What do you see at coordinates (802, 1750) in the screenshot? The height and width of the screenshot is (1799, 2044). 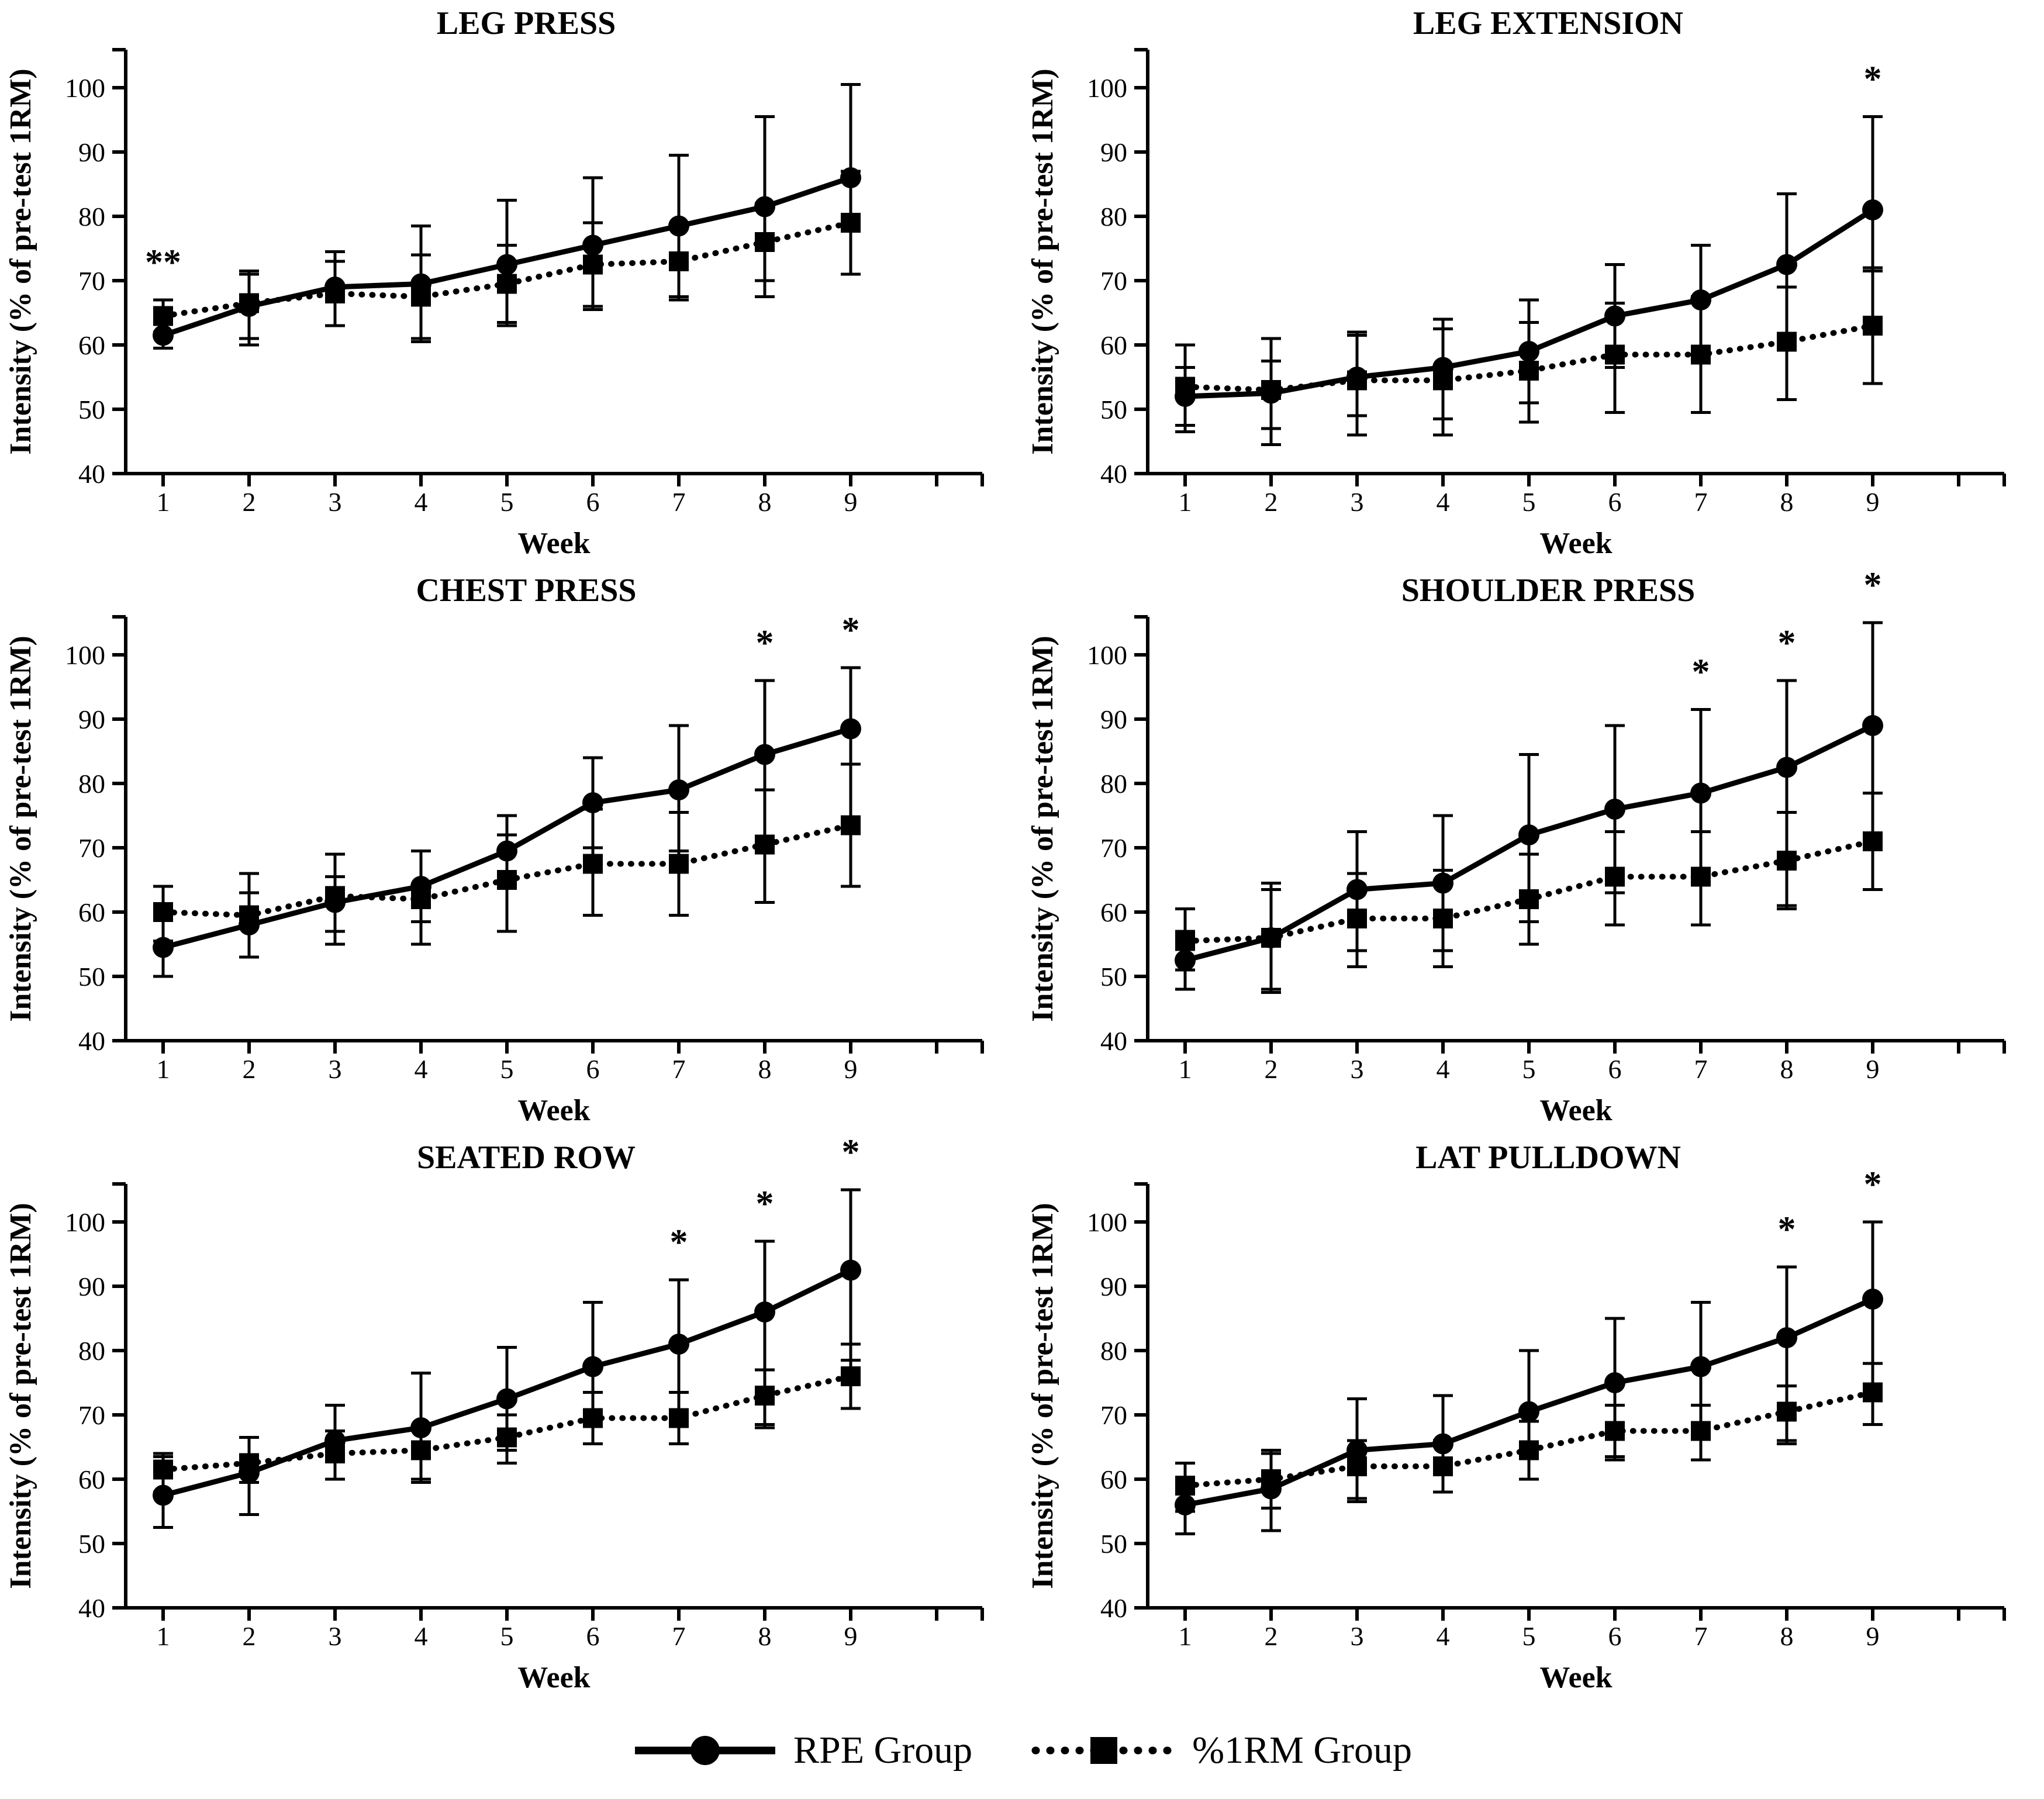 I see `legend-item-rpe: RPE Group` at bounding box center [802, 1750].